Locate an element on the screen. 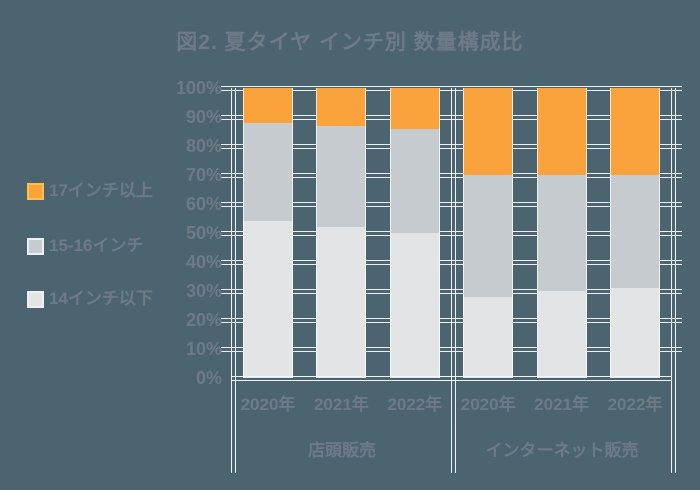 The height and width of the screenshot is (490, 700). y-tick-label: 60% is located at coordinates (203, 204).